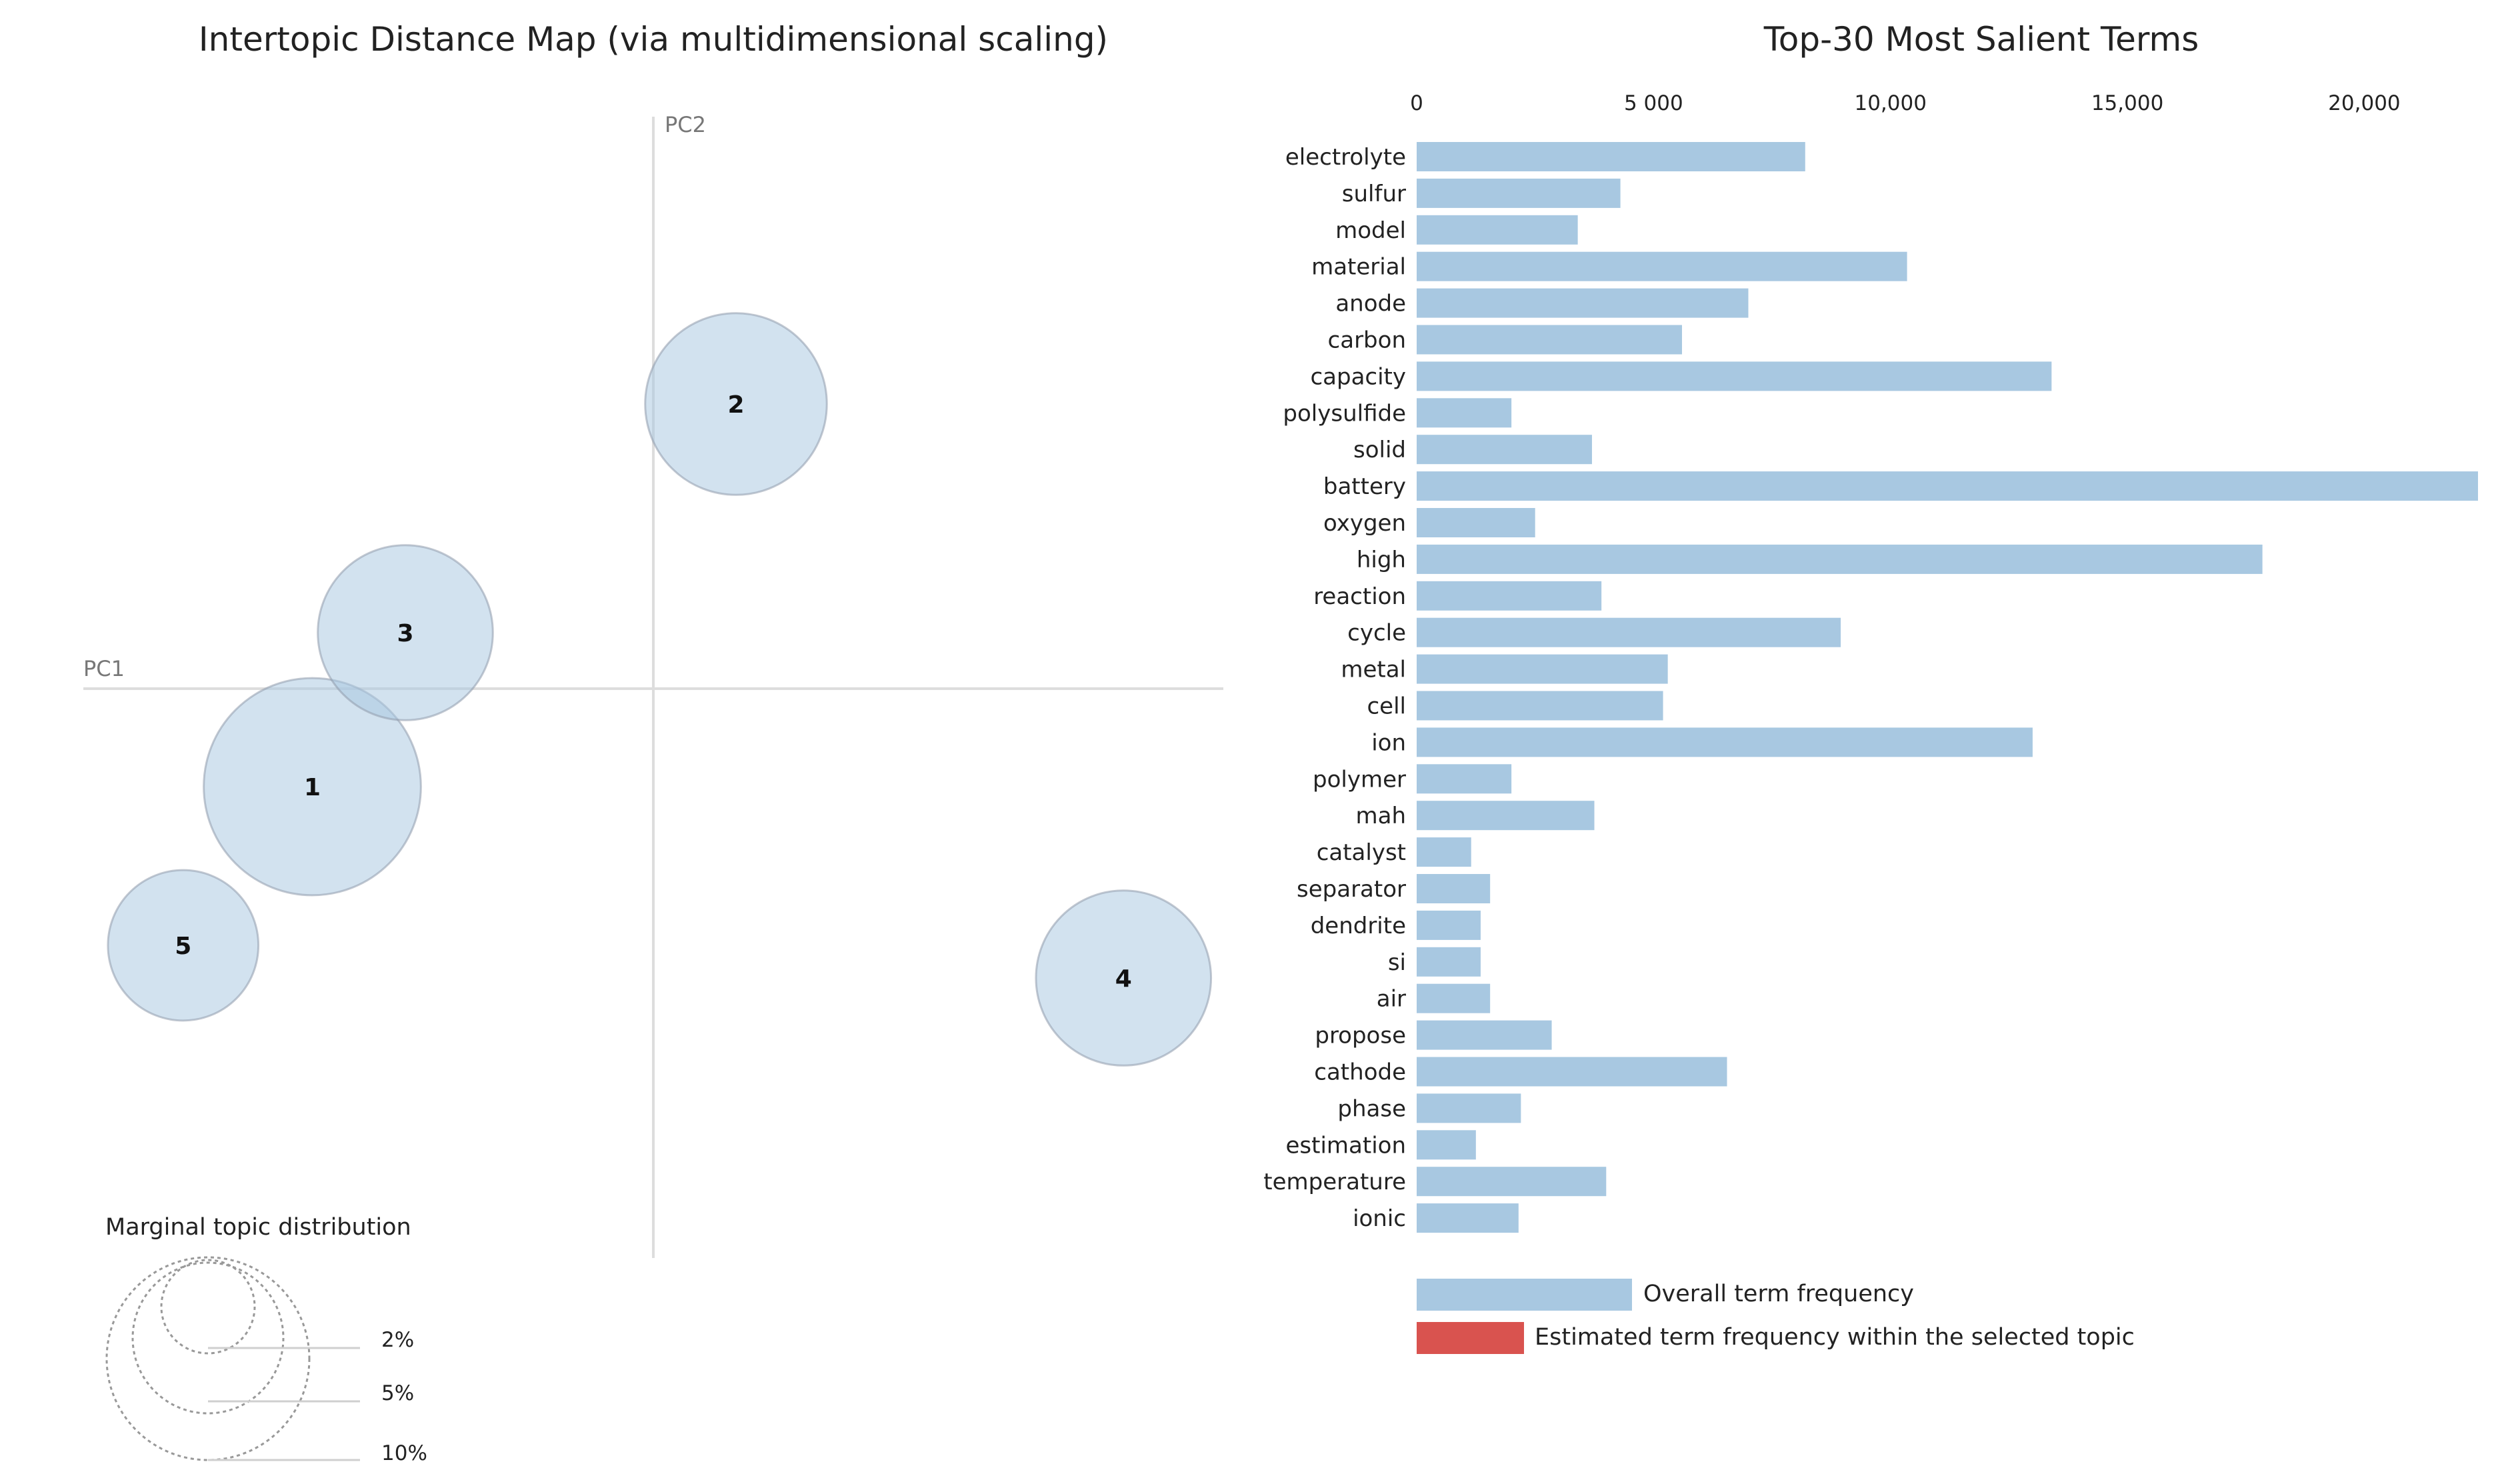  I want to click on topic-label-2: 2, so click(735, 405).